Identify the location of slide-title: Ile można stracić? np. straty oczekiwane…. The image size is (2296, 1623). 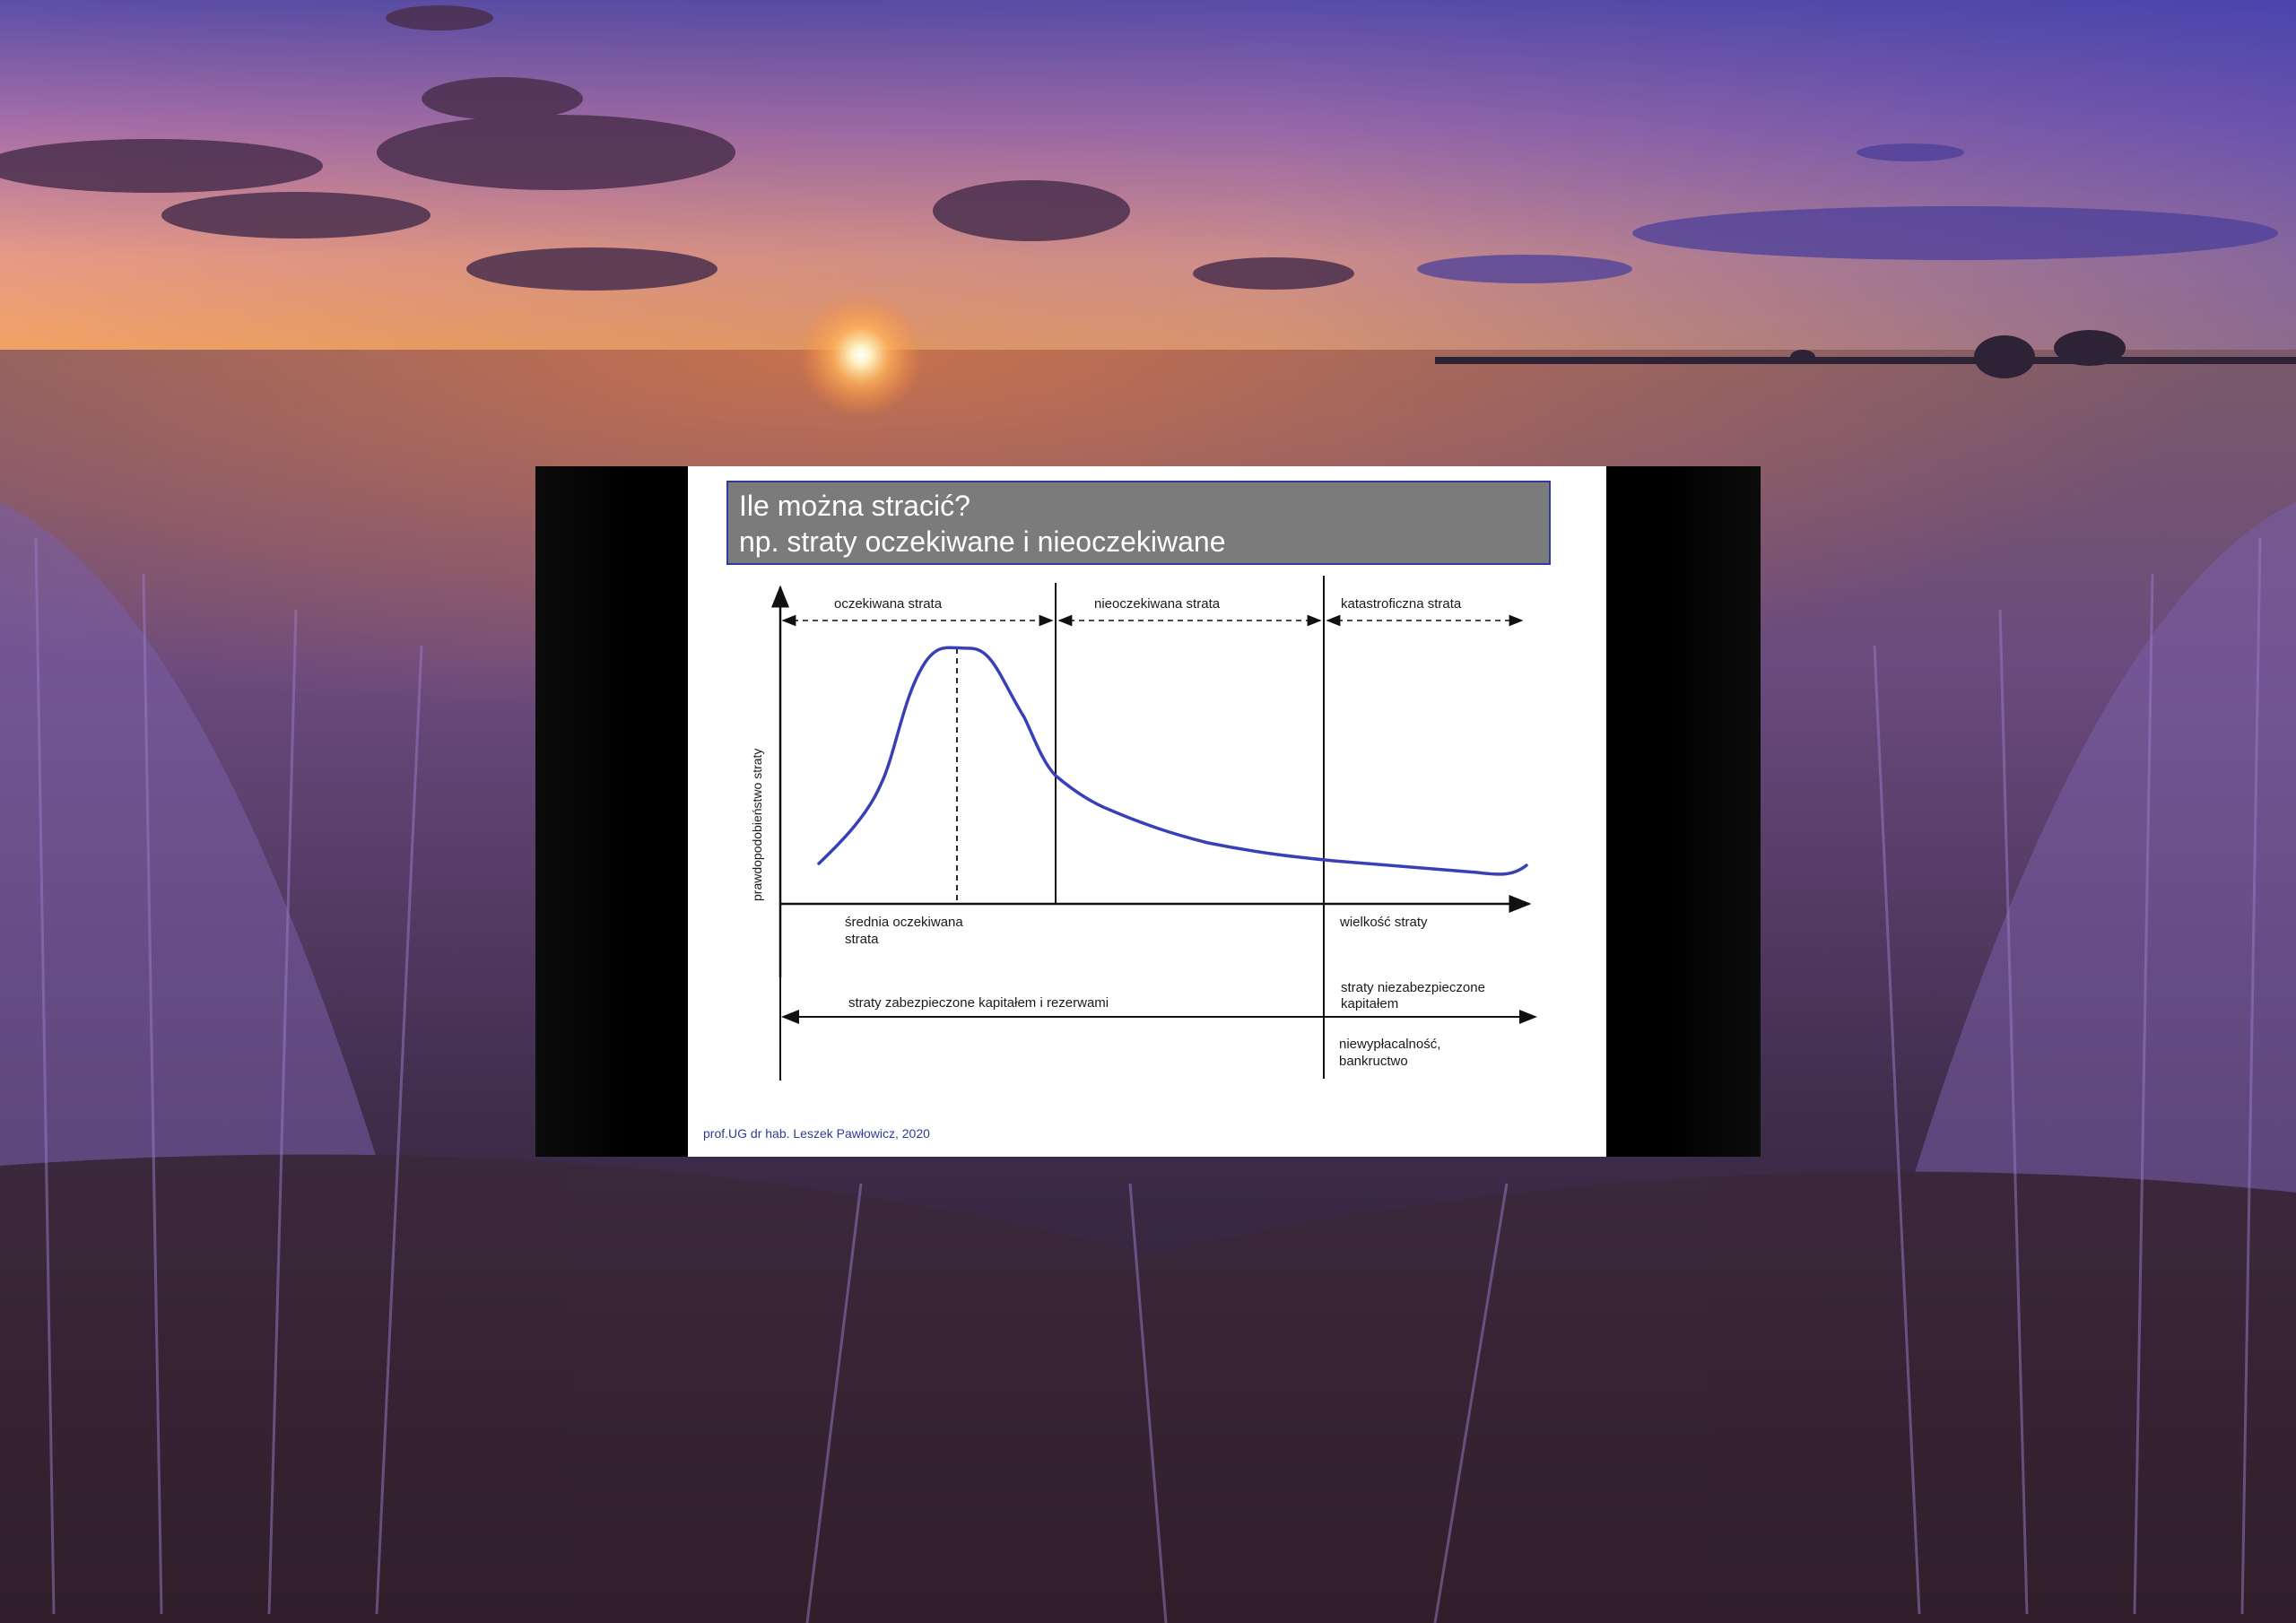
(1138, 523).